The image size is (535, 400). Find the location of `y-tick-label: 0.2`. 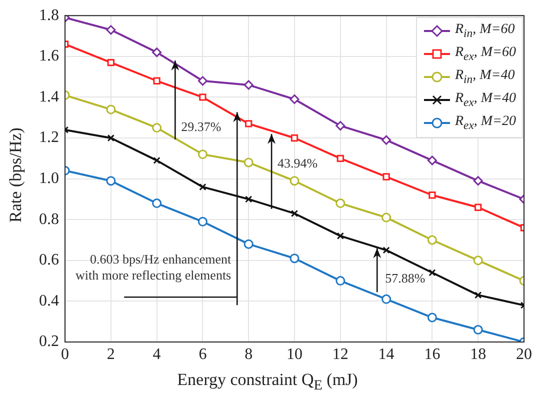

y-tick-label: 0.2 is located at coordinates (49, 341).